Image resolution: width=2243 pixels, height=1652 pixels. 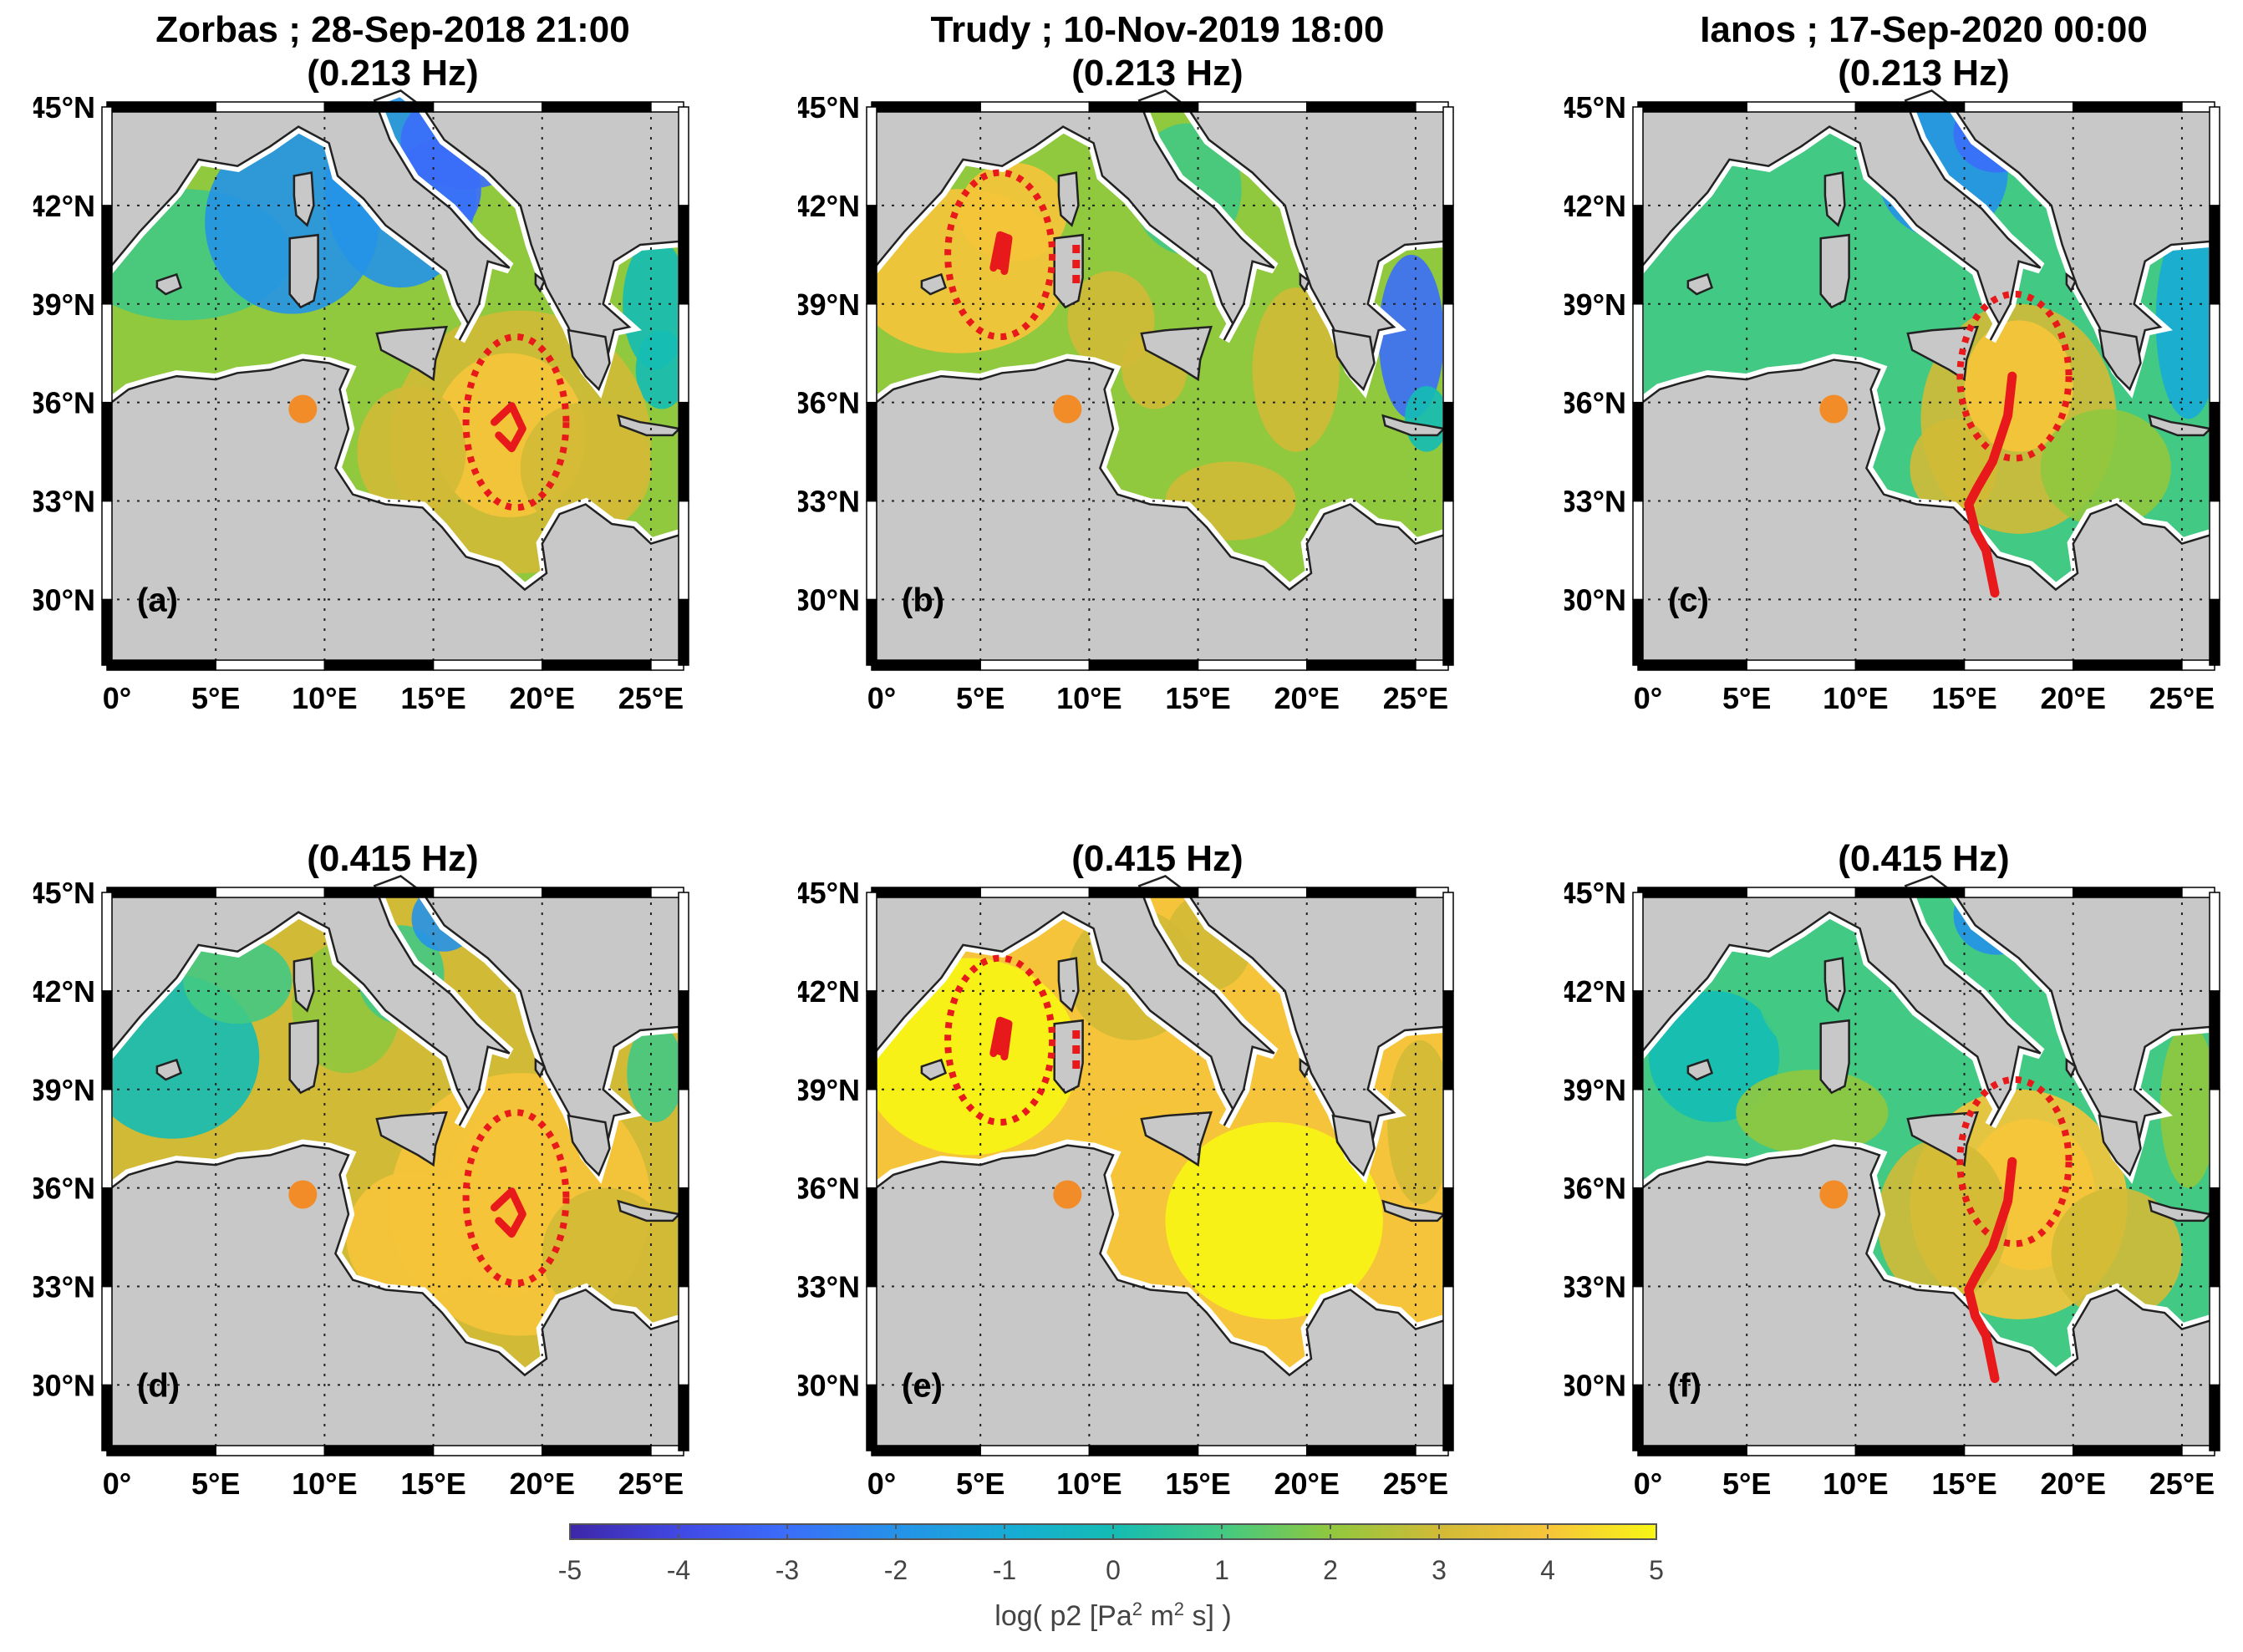 What do you see at coordinates (2180, 1210) in the screenshot?
I see `island-crete` at bounding box center [2180, 1210].